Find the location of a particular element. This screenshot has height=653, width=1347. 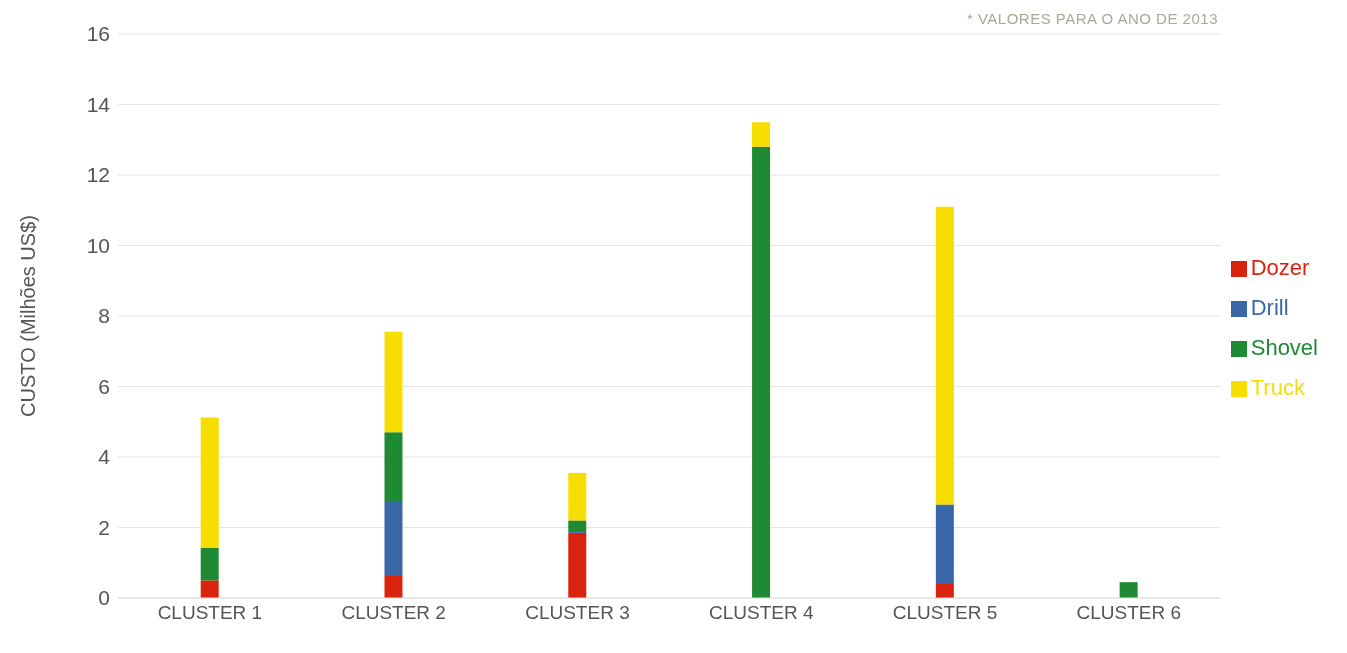

y-tick-label: 12 is located at coordinates (98, 175).